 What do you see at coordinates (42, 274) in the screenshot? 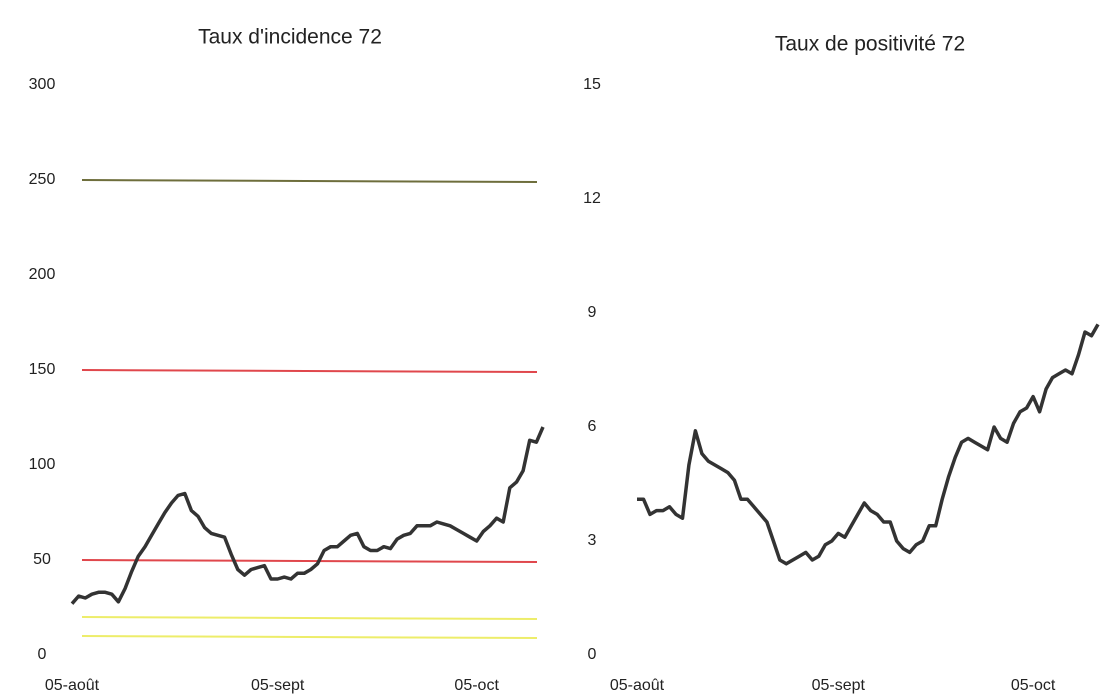
I see `y-tick-label: 200` at bounding box center [42, 274].